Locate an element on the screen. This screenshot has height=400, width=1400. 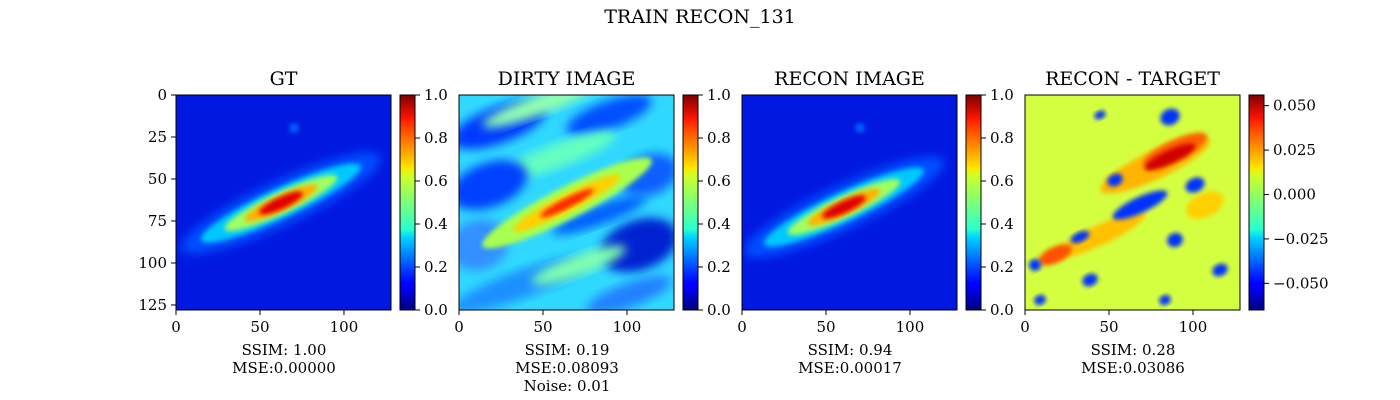
subplot-title: GT is located at coordinates (284, 79).